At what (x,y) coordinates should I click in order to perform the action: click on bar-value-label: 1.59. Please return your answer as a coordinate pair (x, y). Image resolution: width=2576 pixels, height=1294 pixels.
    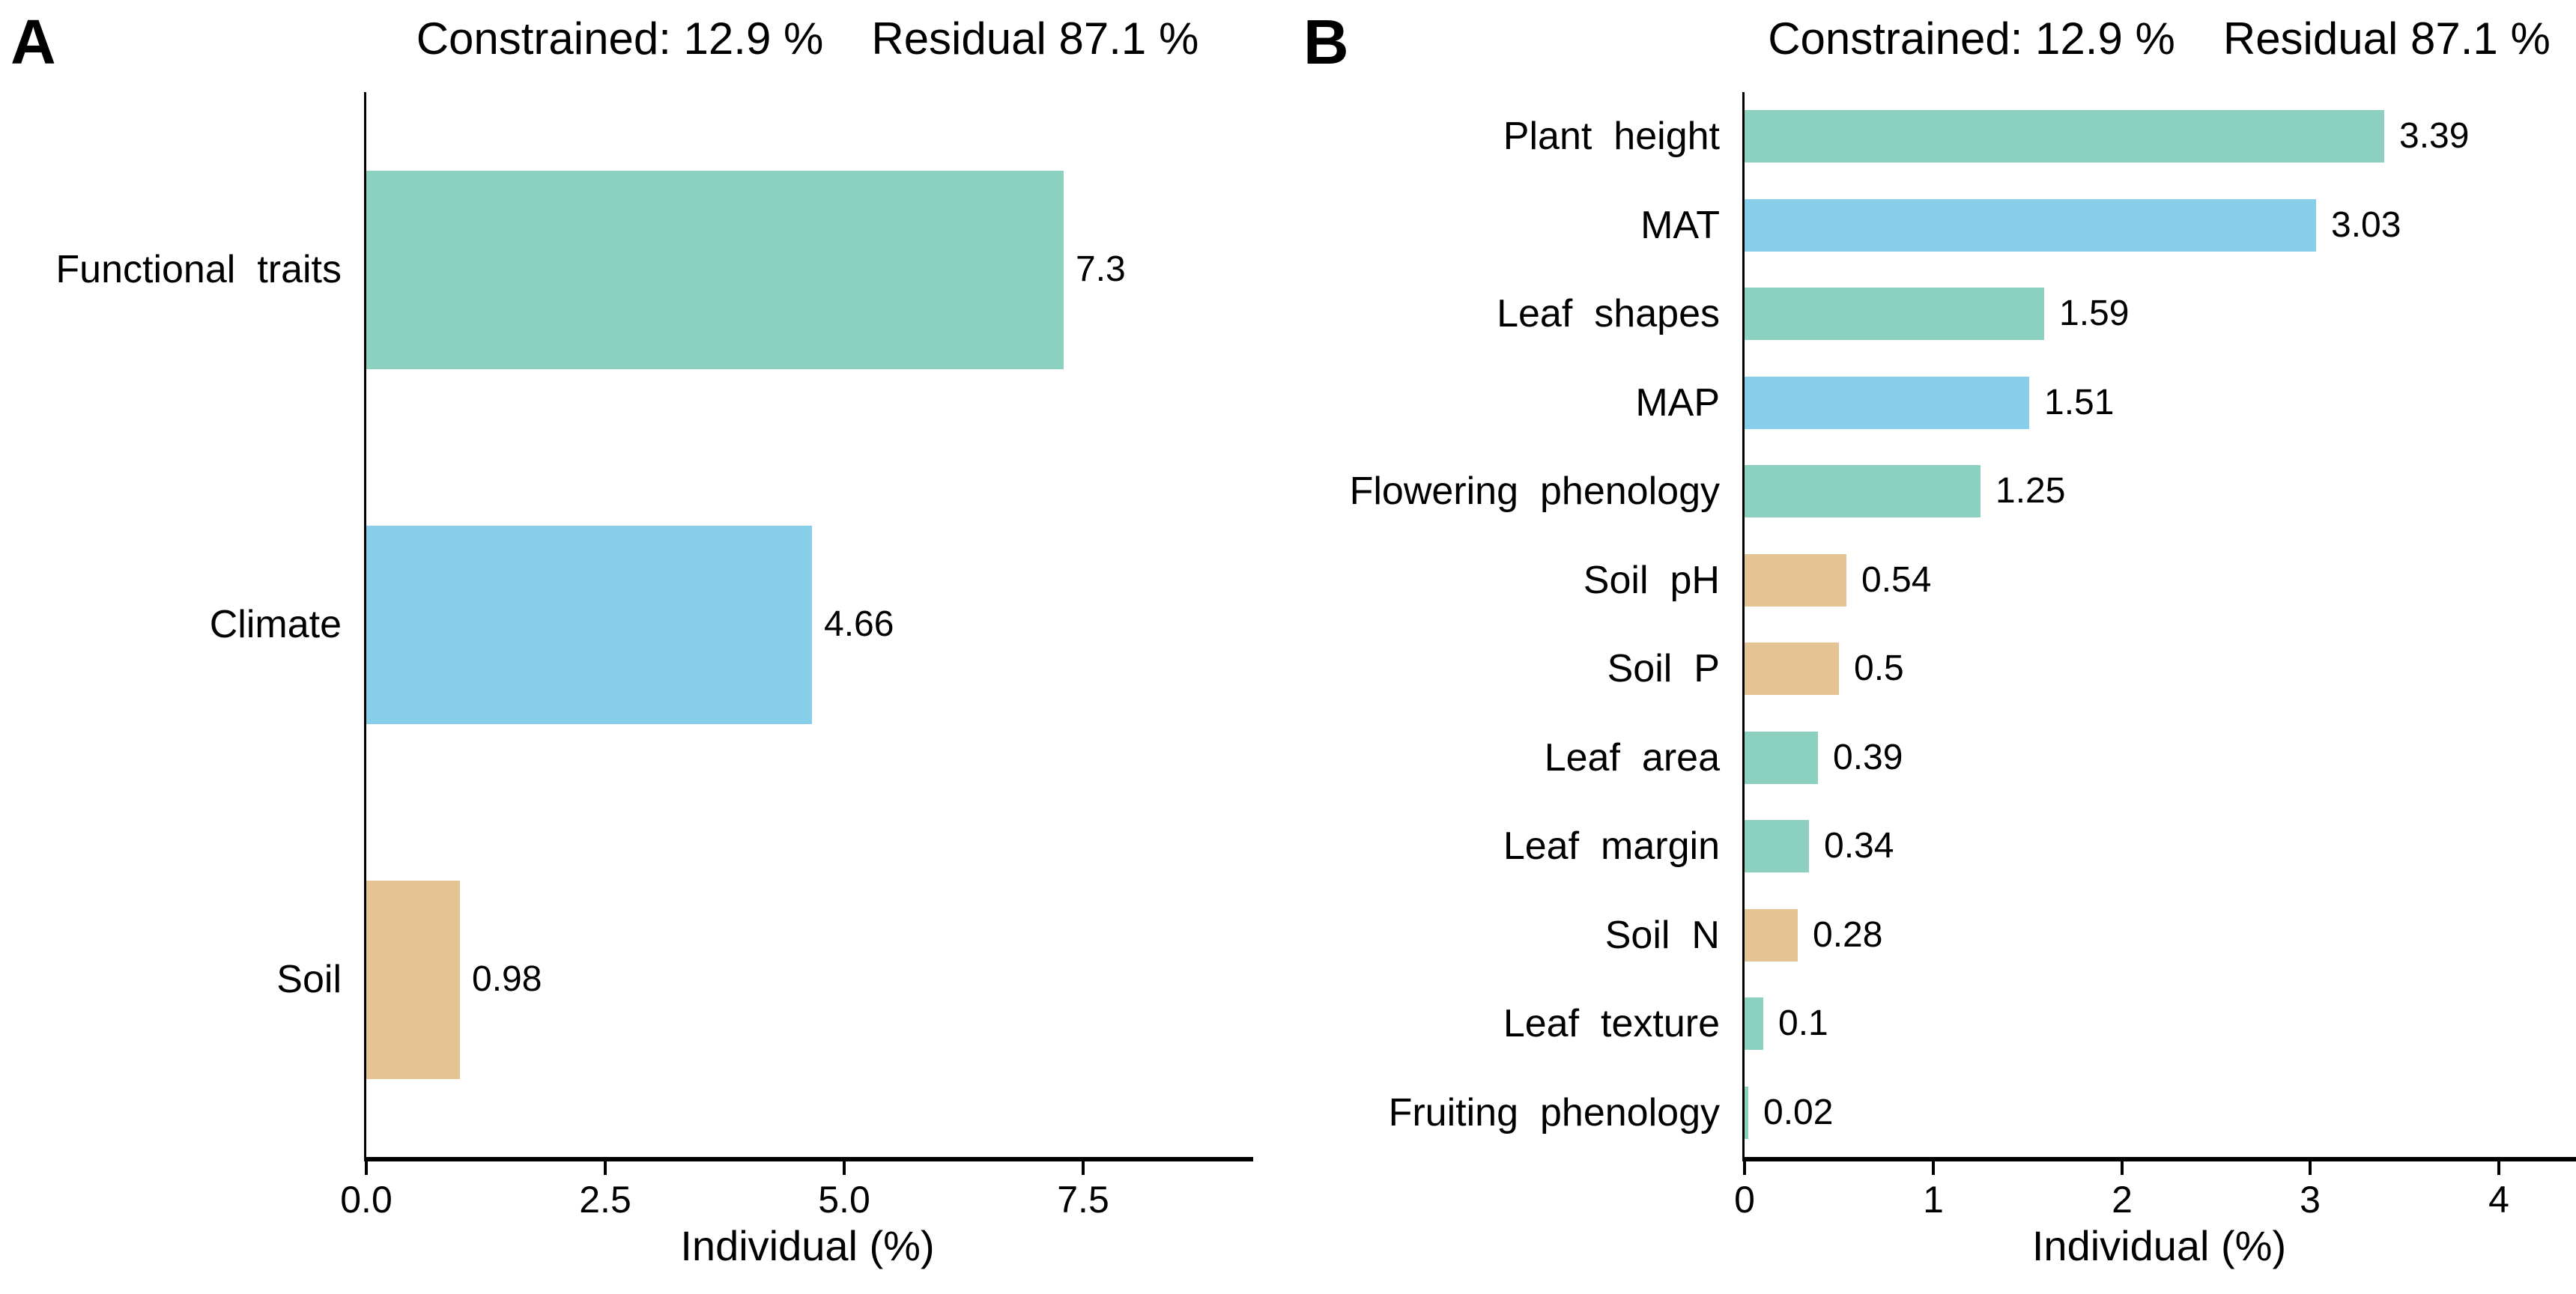
    Looking at the image, I should click on (2094, 313).